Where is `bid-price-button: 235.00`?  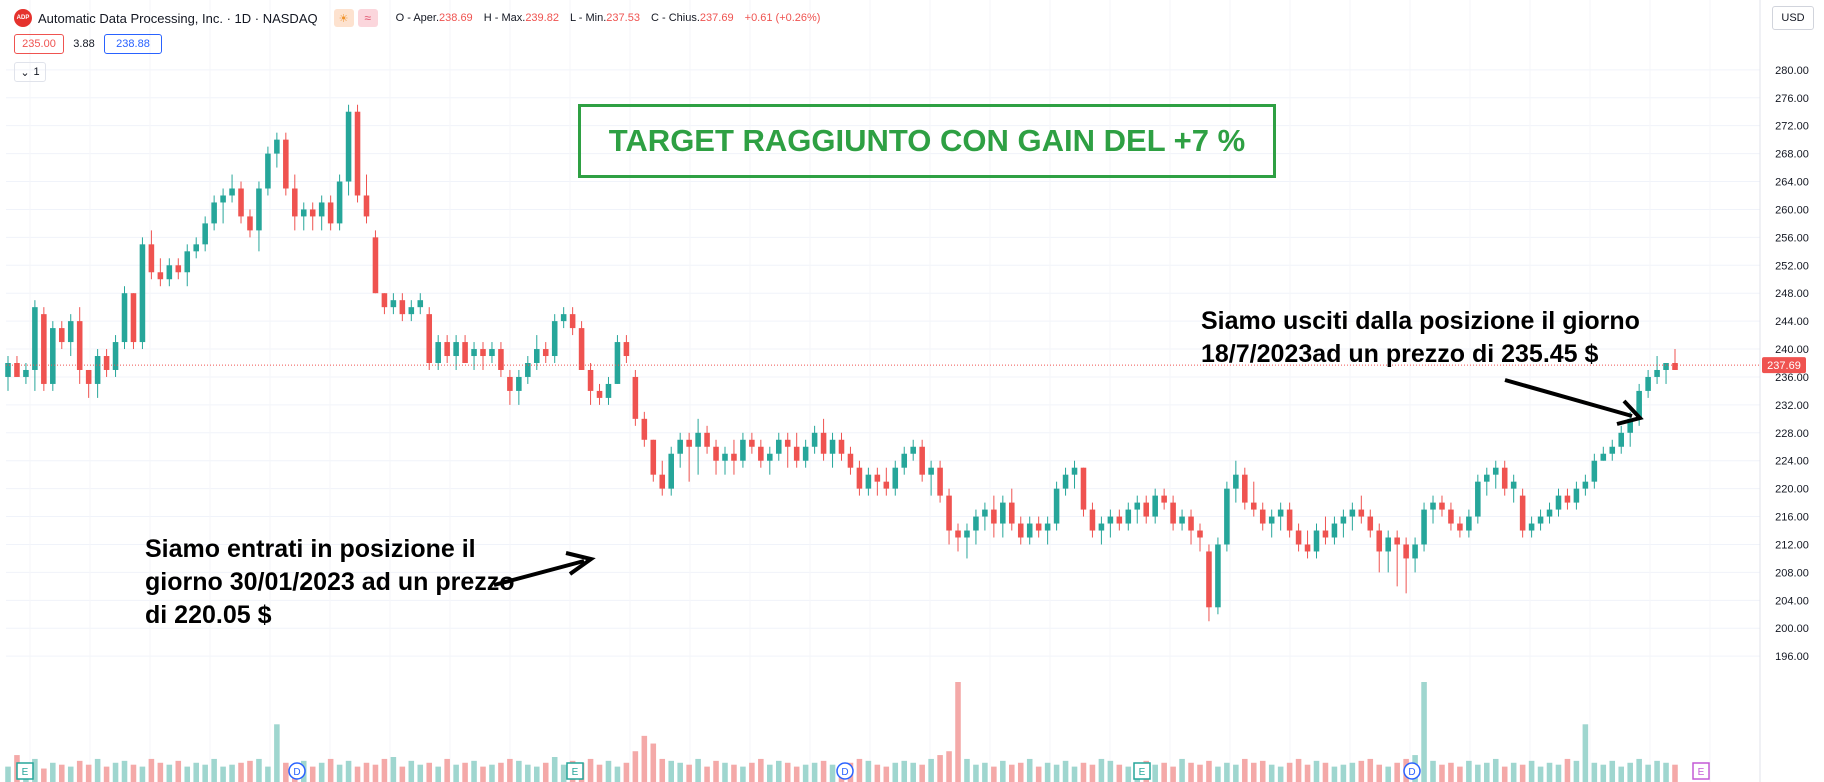
bid-price-button: 235.00 is located at coordinates (39, 44).